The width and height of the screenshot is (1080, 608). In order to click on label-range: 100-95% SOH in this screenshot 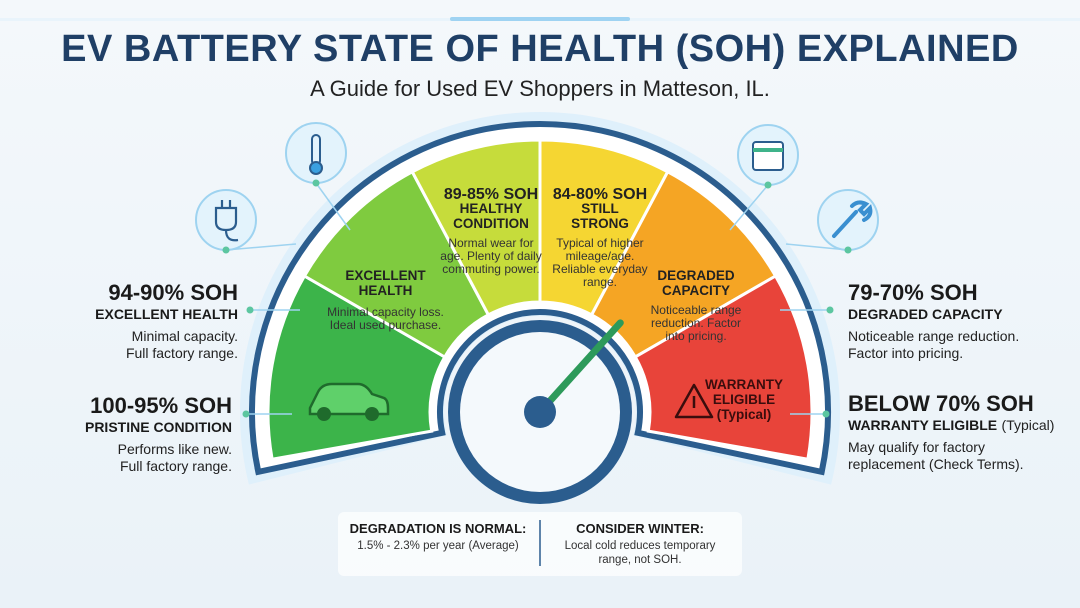, I will do `click(161, 405)`.